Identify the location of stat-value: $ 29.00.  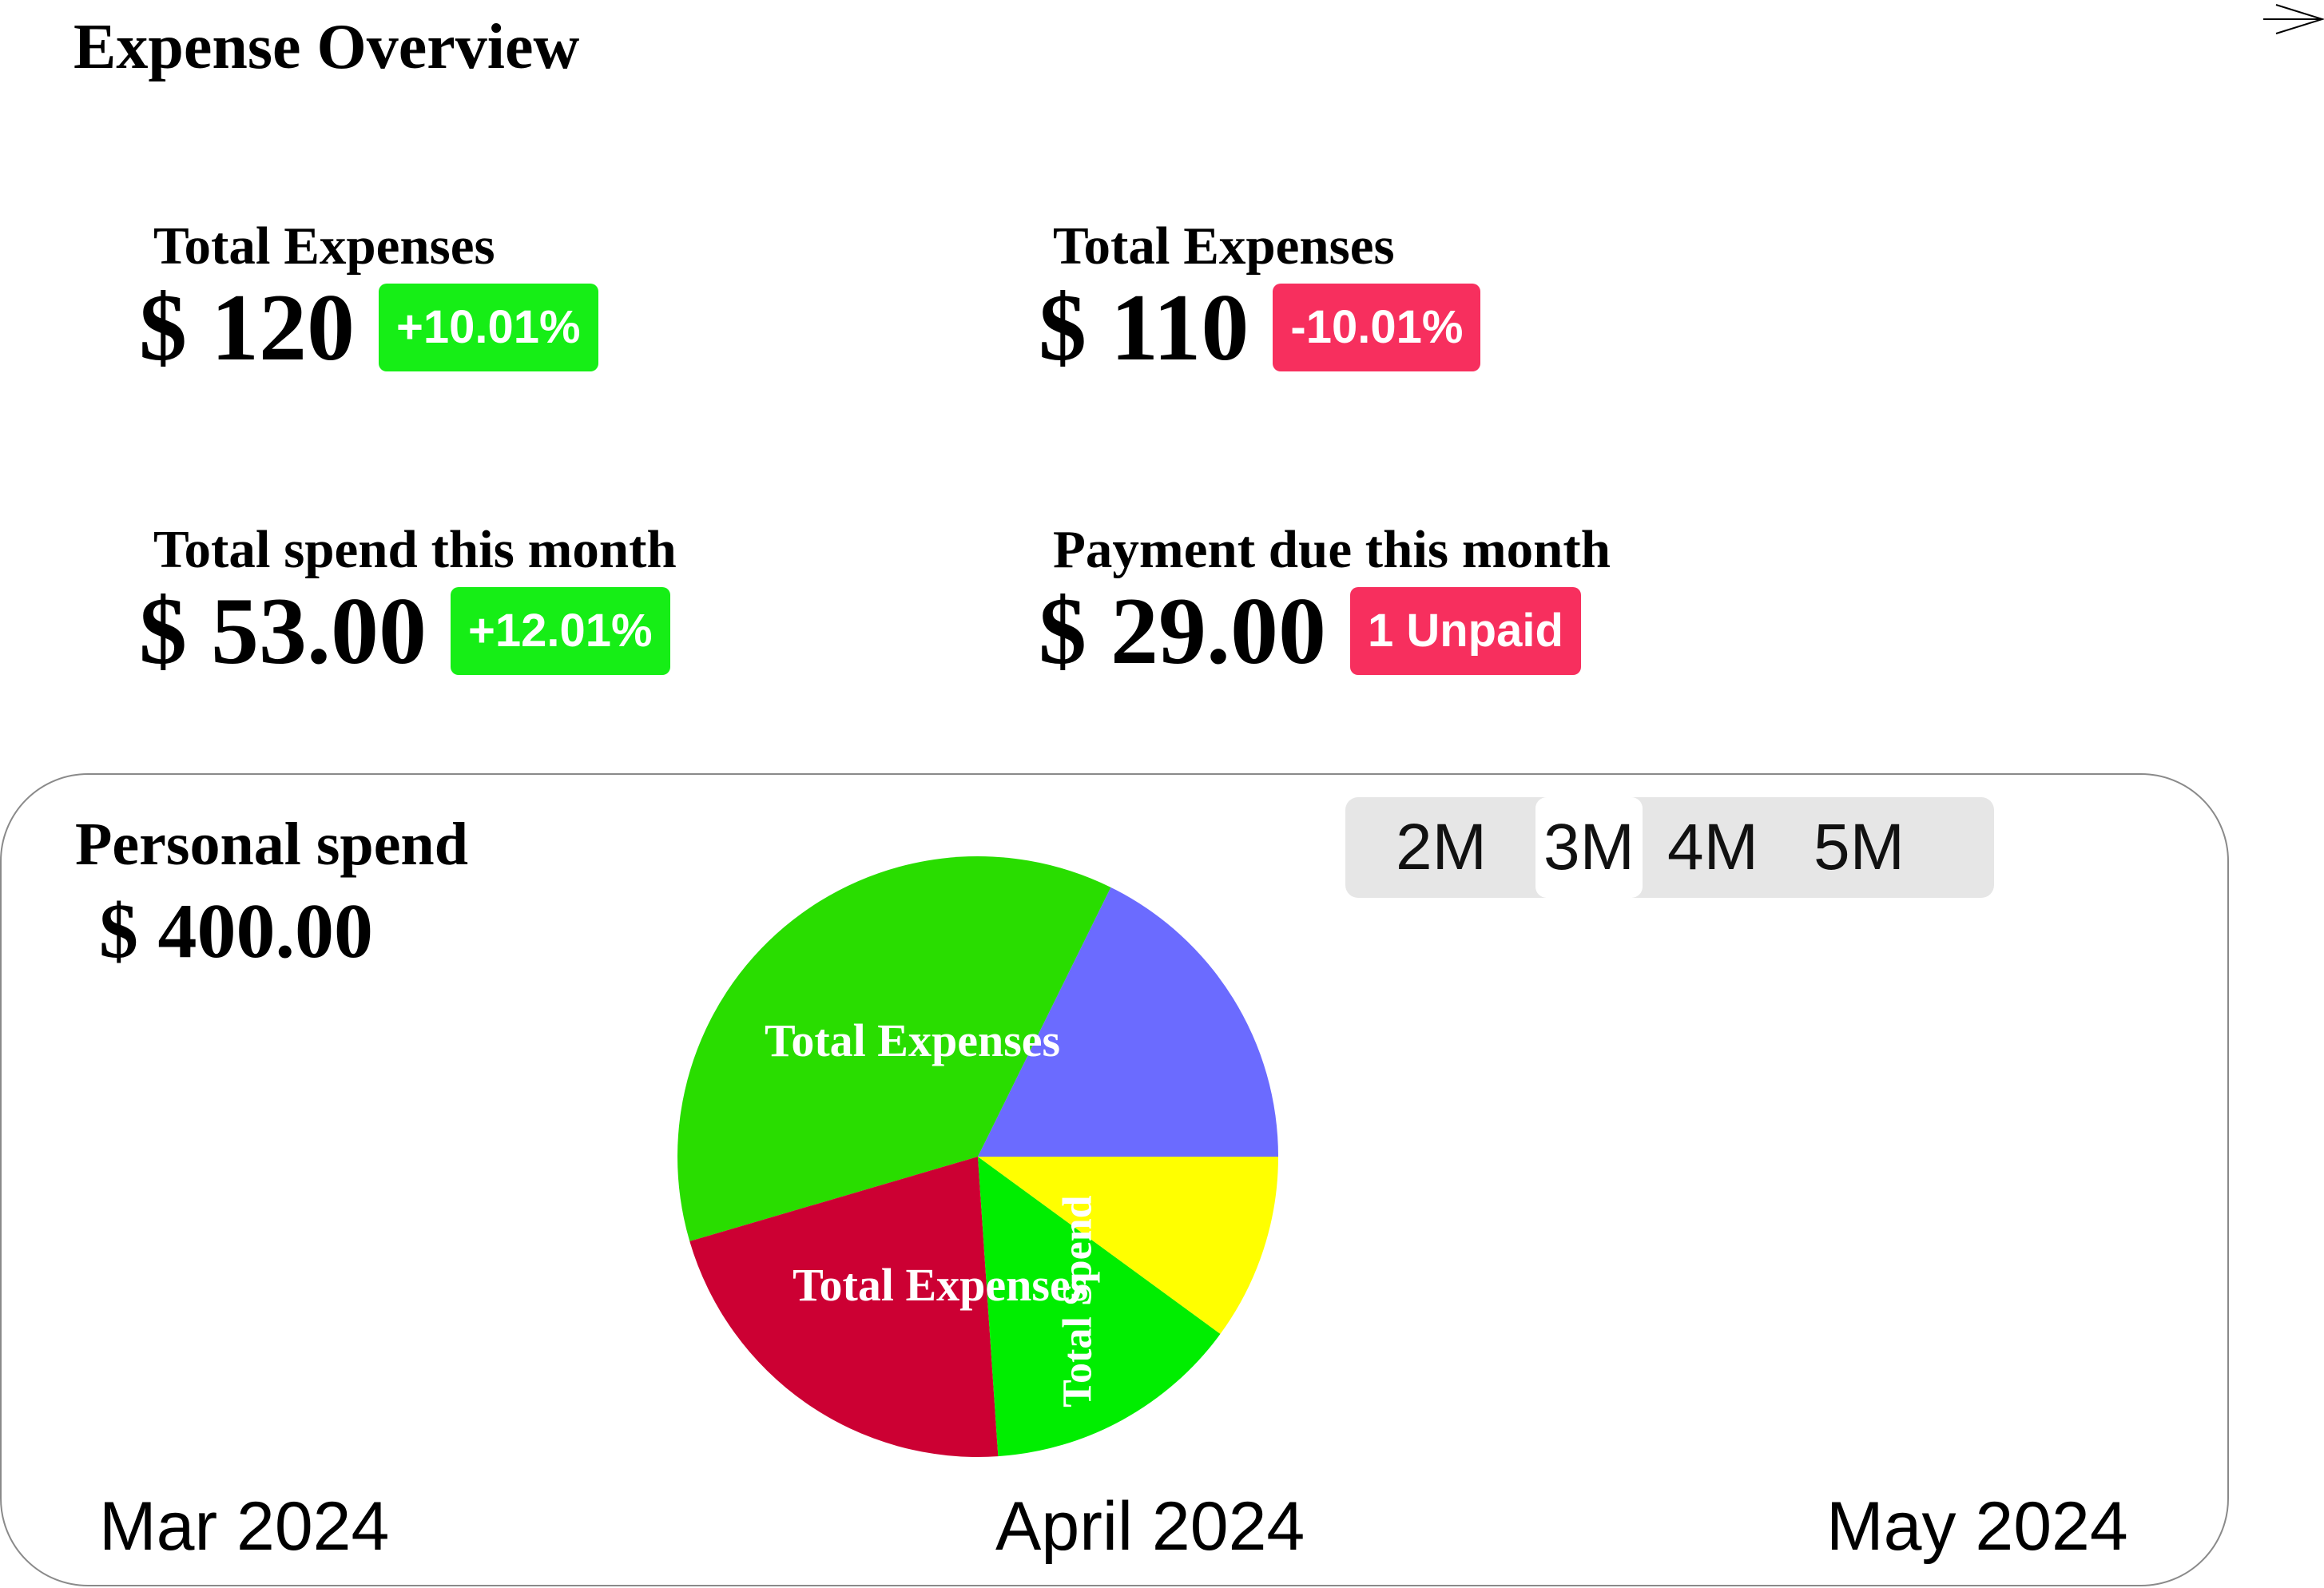
(1182, 631).